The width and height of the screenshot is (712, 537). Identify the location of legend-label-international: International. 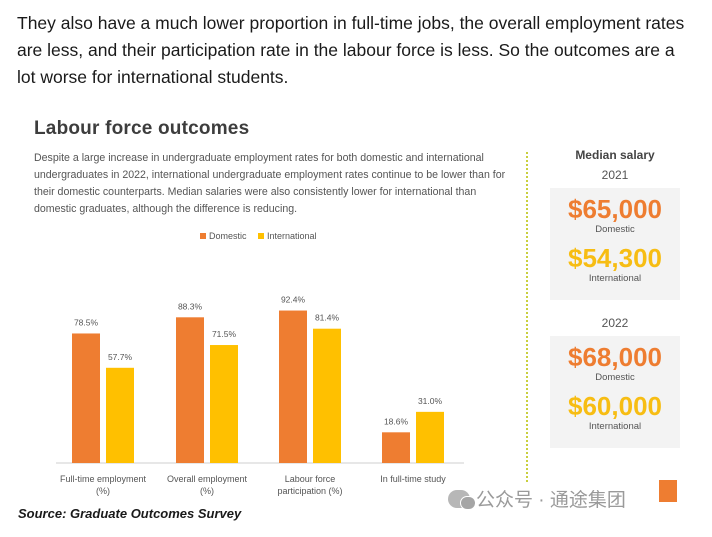
(292, 236).